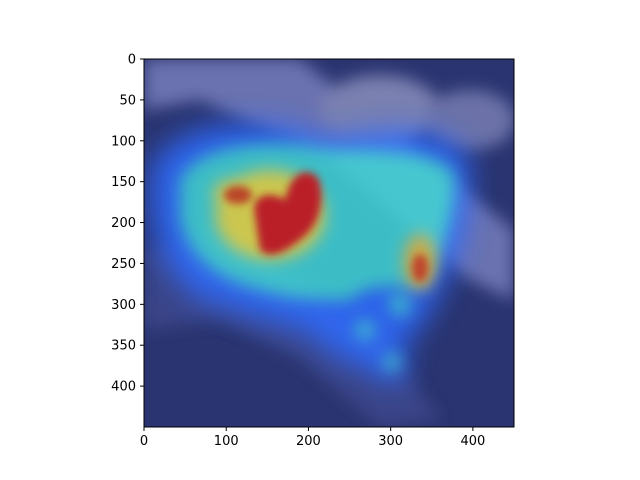 Image resolution: width=640 pixels, height=480 pixels. I want to click on y-tick-label: 50, so click(127, 100).